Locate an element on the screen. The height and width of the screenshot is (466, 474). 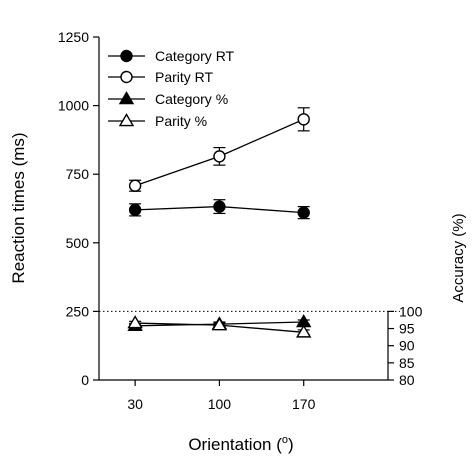
y-left-tick-label: 500 is located at coordinates (78, 243).